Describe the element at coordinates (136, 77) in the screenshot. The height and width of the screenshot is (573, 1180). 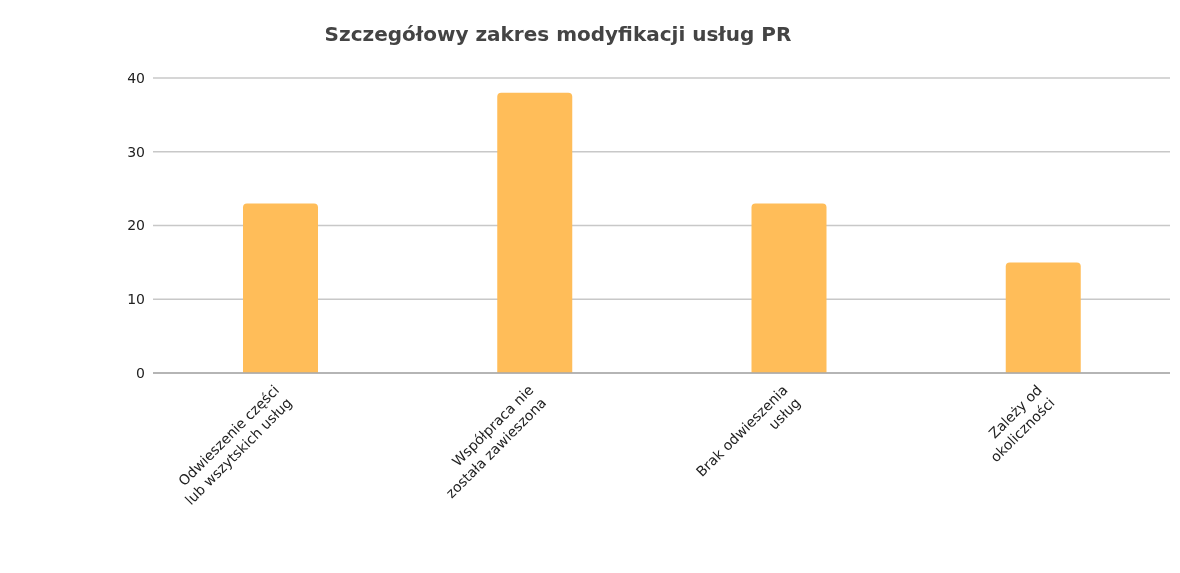
I see `y-tick-label: 40` at that location.